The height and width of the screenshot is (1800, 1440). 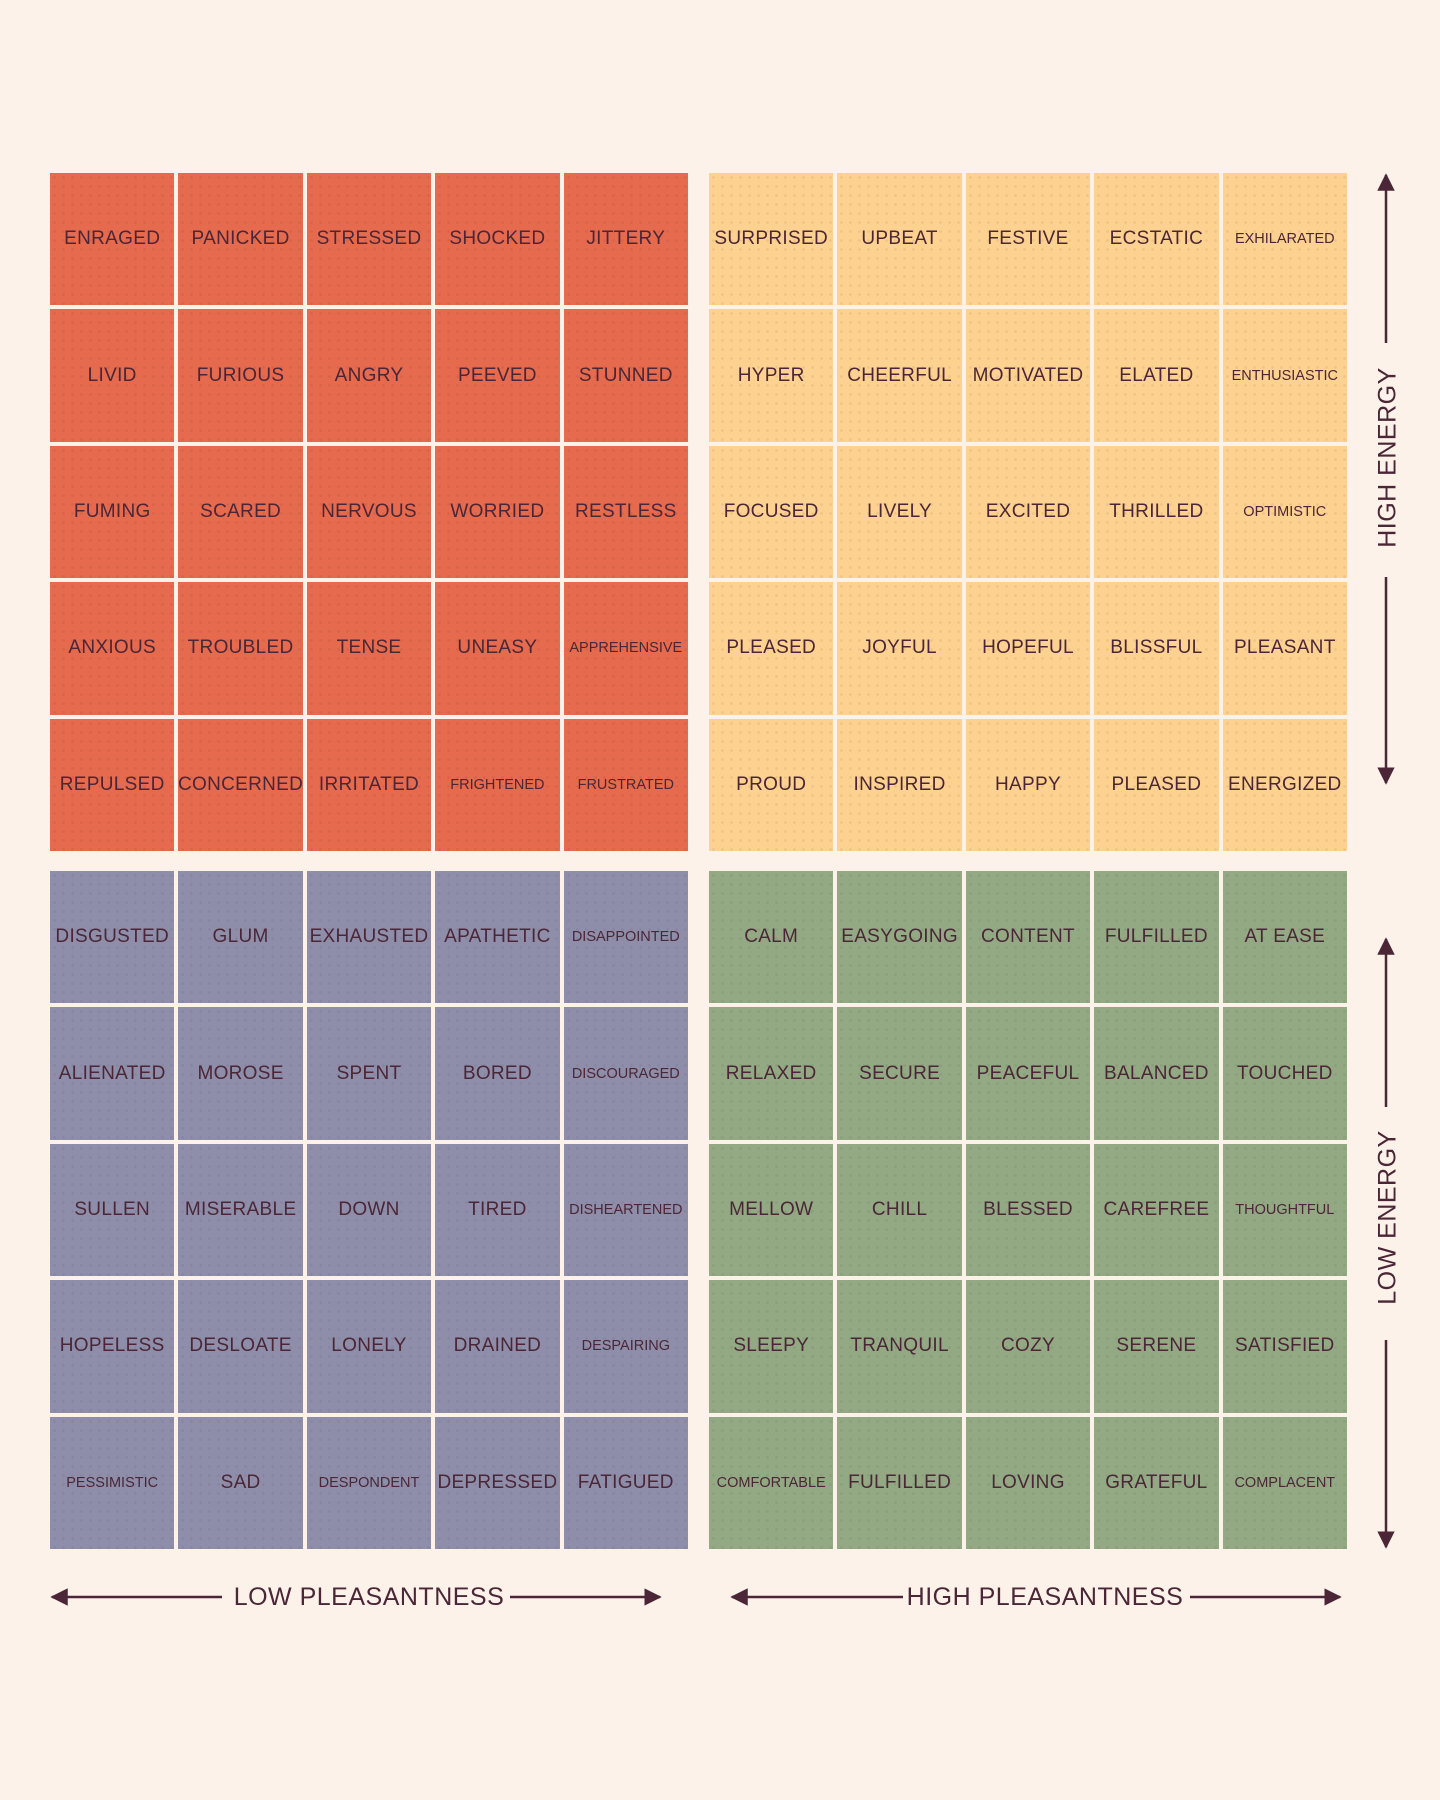 I want to click on emotion-cell: BORED, so click(x=497, y=1073).